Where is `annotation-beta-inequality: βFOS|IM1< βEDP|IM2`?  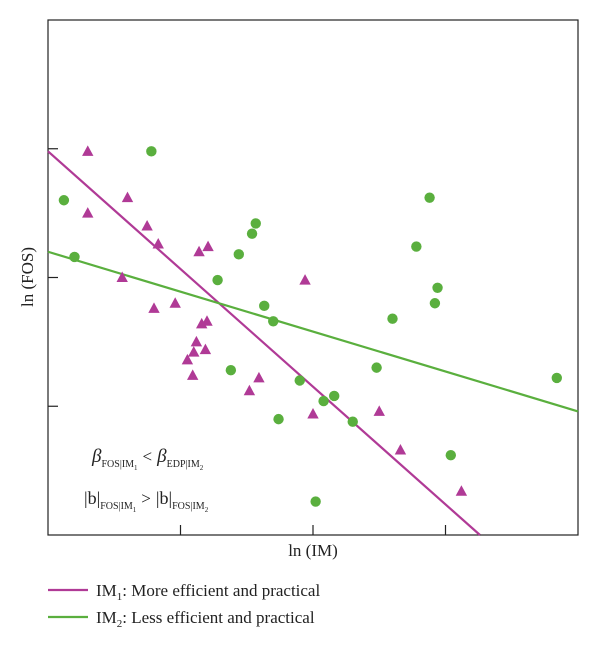
annotation-beta-inequality: βFOS|IM1< βEDP|IM2 is located at coordinates (147, 459).